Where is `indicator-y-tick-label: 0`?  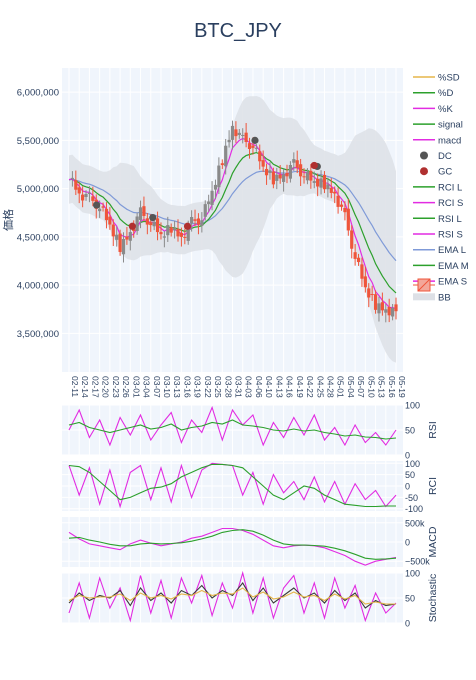
indicator-y-tick-label: 0 is located at coordinates (407, 487).